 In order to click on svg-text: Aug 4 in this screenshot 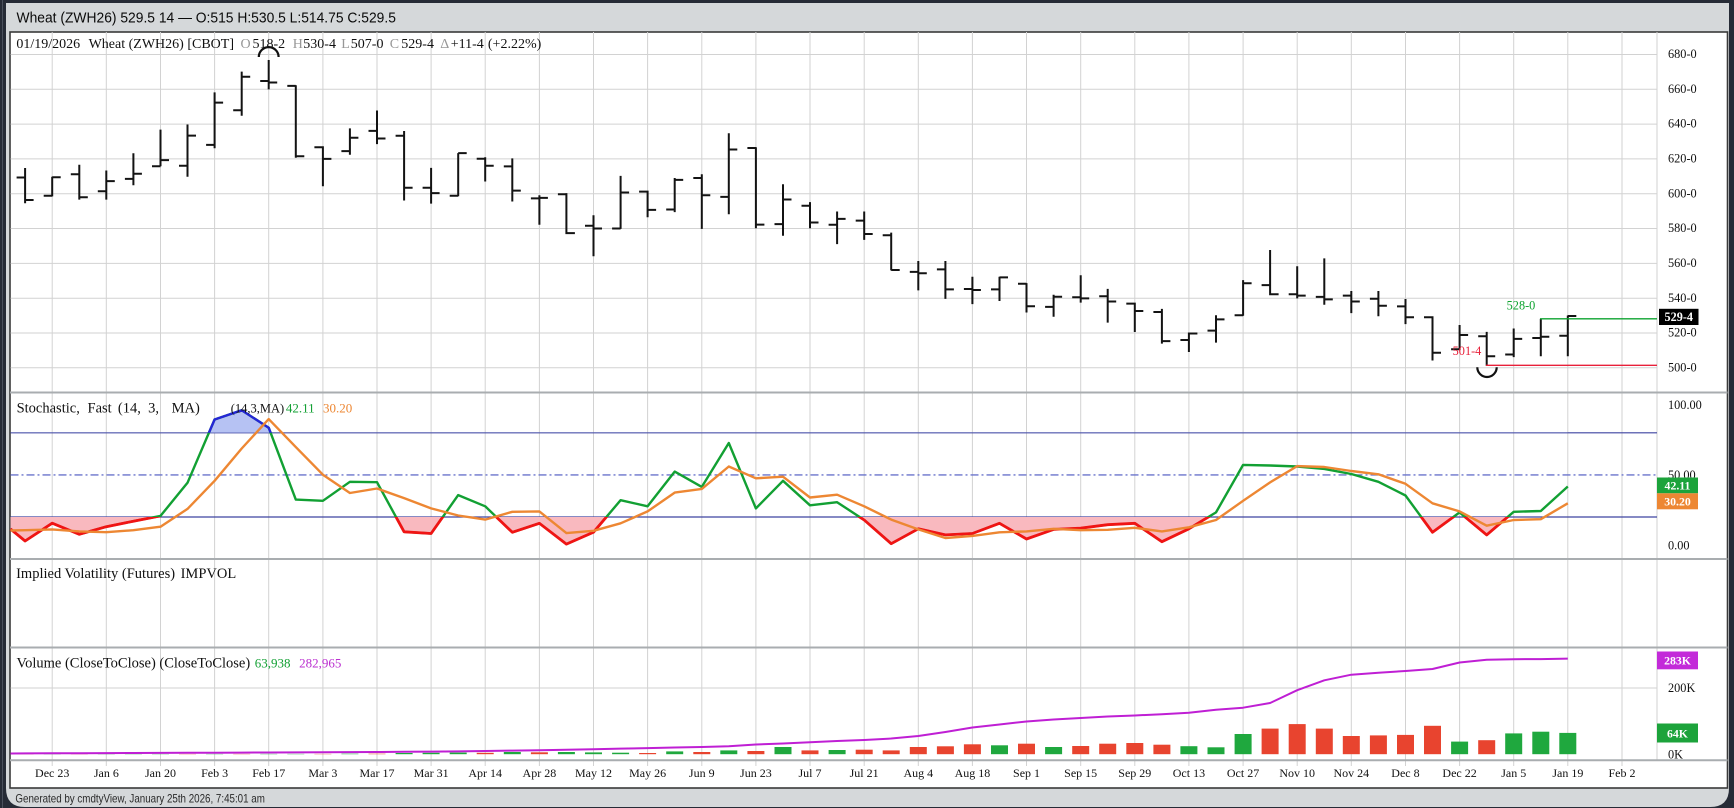, I will do `click(918, 773)`.